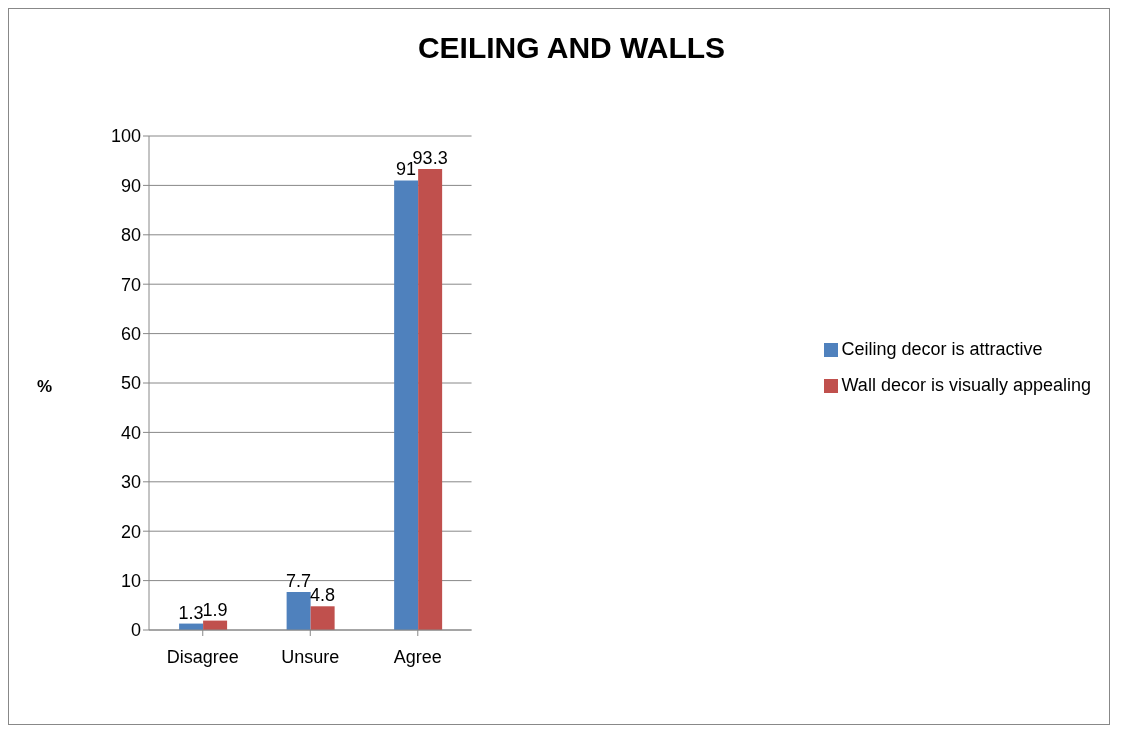 This screenshot has width=1125, height=734. What do you see at coordinates (202, 656) in the screenshot?
I see `x-tick-label: Disagree` at bounding box center [202, 656].